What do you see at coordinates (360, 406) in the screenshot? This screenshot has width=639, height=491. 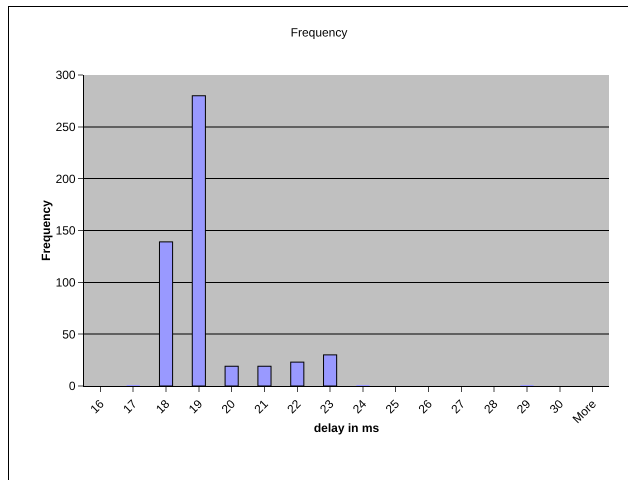 I see `x-tick-label: 24` at bounding box center [360, 406].